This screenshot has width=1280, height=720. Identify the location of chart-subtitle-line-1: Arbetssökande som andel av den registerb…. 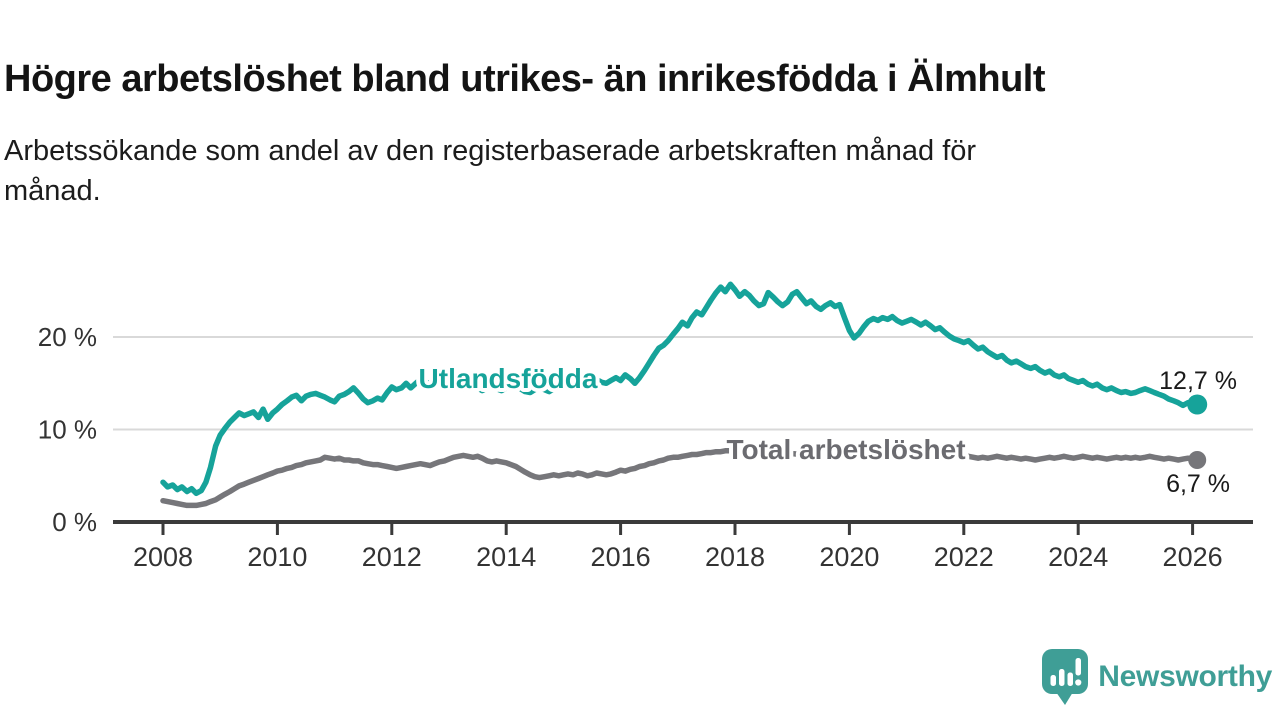
(490, 151).